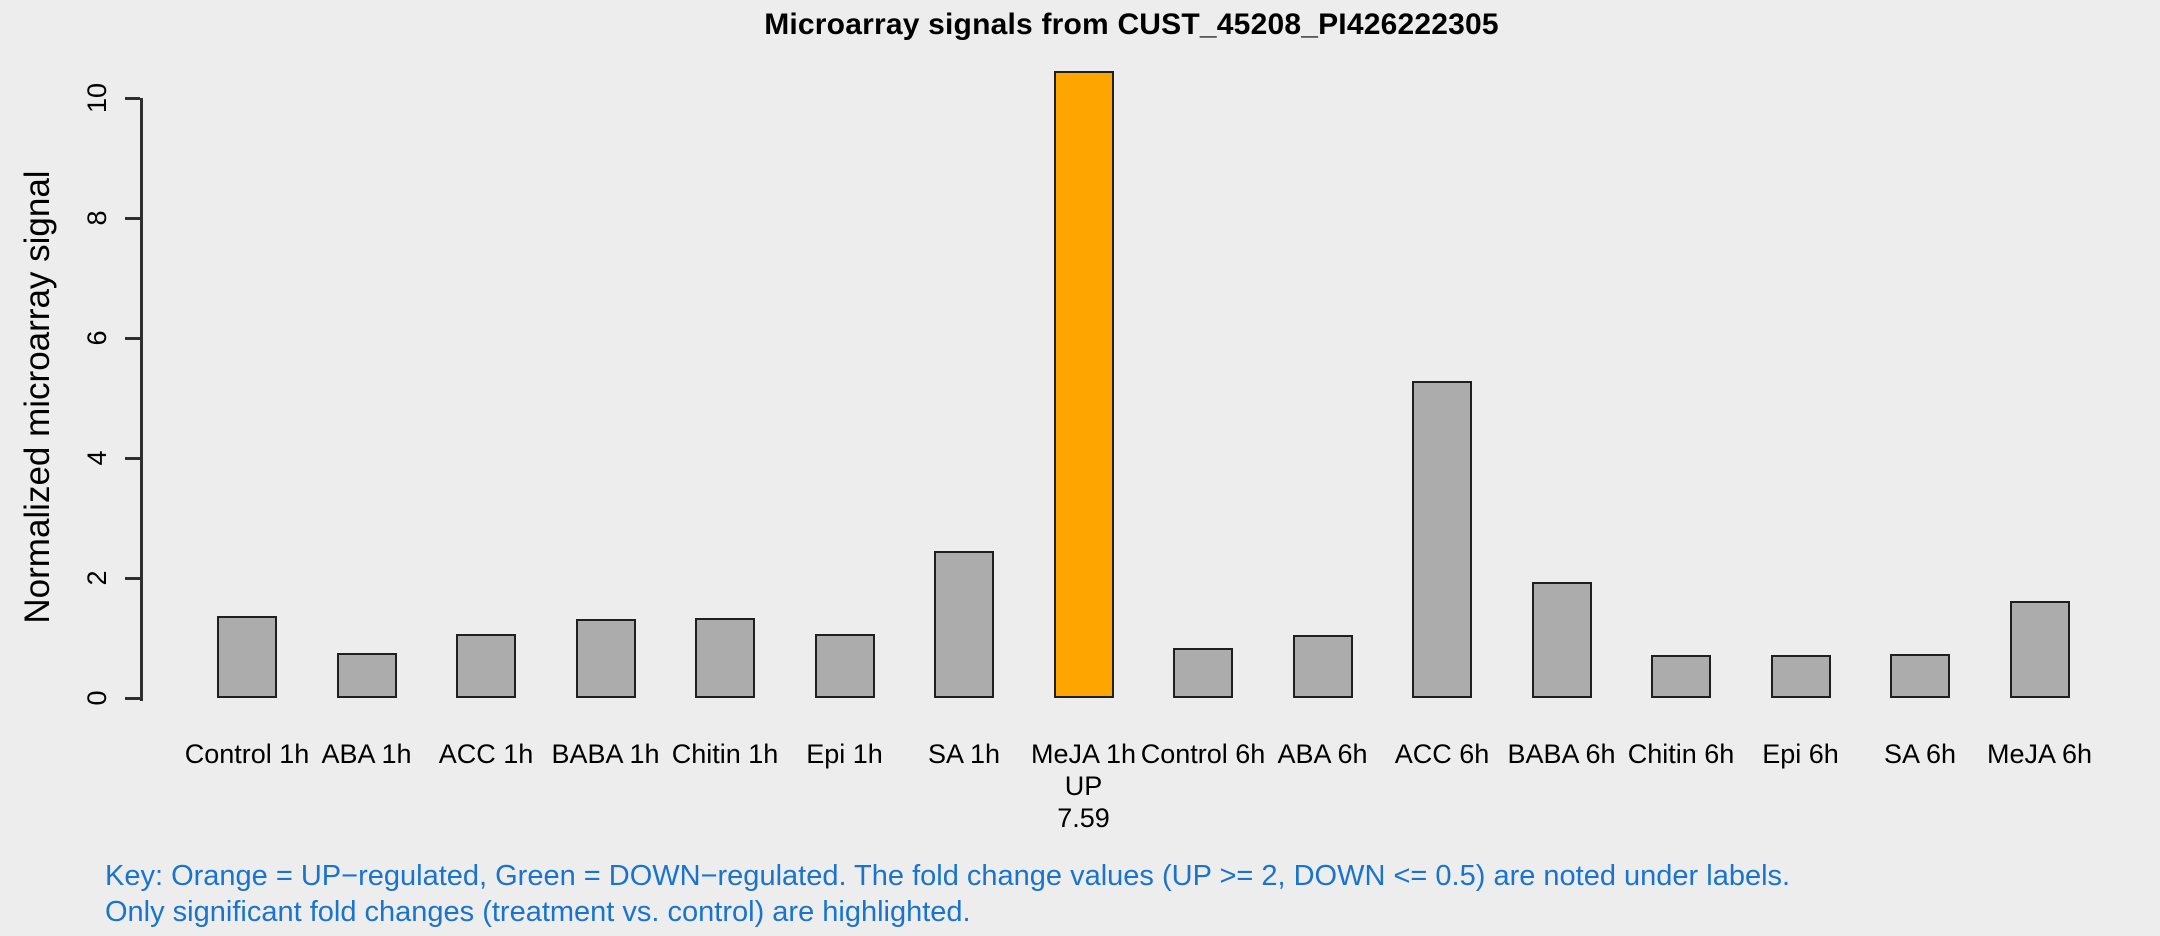 The image size is (2160, 936). What do you see at coordinates (1681, 676) in the screenshot?
I see `bar-chitin-6h` at bounding box center [1681, 676].